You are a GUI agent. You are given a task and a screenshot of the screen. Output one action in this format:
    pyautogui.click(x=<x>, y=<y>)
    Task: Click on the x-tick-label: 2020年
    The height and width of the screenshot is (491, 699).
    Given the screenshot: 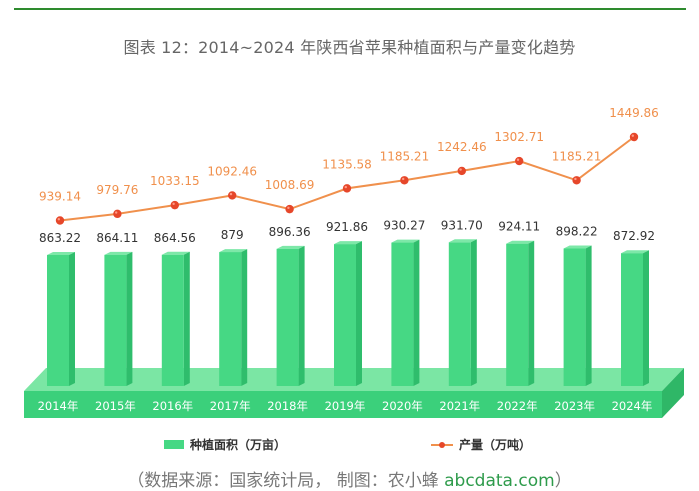 What is the action you would take?
    pyautogui.click(x=402, y=406)
    